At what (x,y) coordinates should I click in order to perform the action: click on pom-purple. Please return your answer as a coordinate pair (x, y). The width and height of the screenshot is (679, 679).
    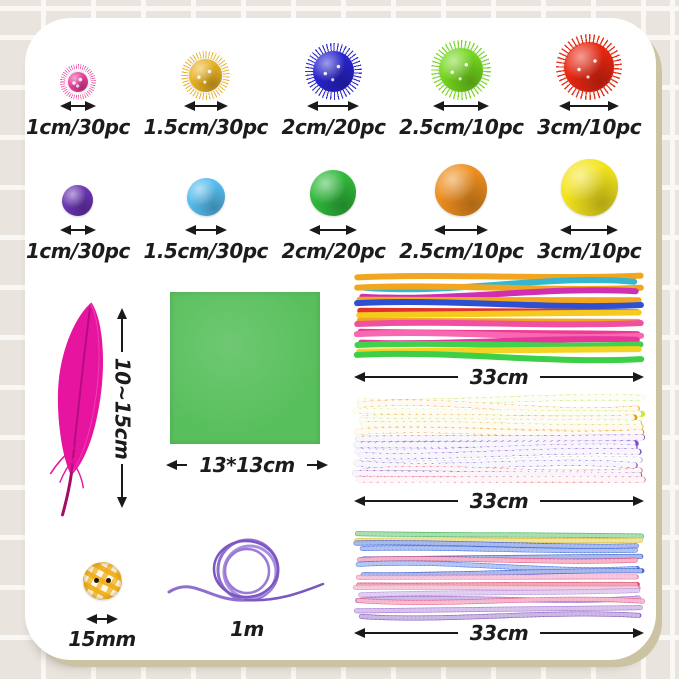
    Looking at the image, I should click on (78, 200).